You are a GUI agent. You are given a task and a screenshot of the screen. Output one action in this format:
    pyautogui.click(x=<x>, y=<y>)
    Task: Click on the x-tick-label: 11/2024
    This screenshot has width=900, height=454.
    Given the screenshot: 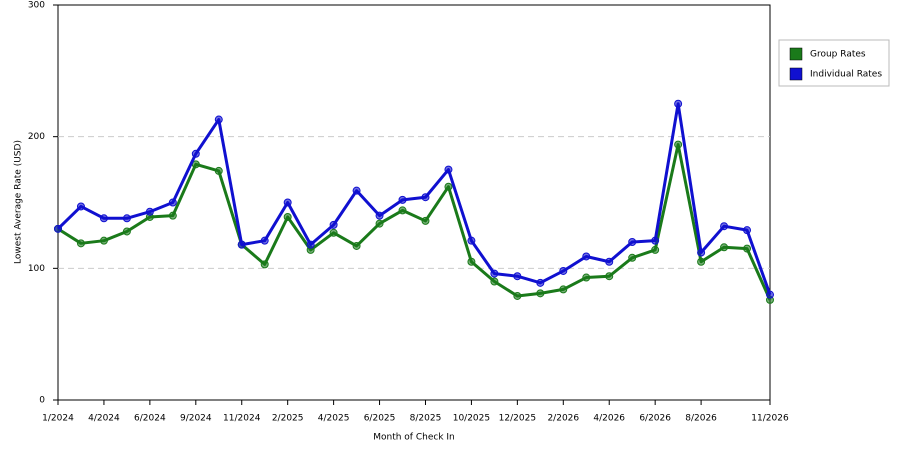 What is the action you would take?
    pyautogui.click(x=242, y=419)
    